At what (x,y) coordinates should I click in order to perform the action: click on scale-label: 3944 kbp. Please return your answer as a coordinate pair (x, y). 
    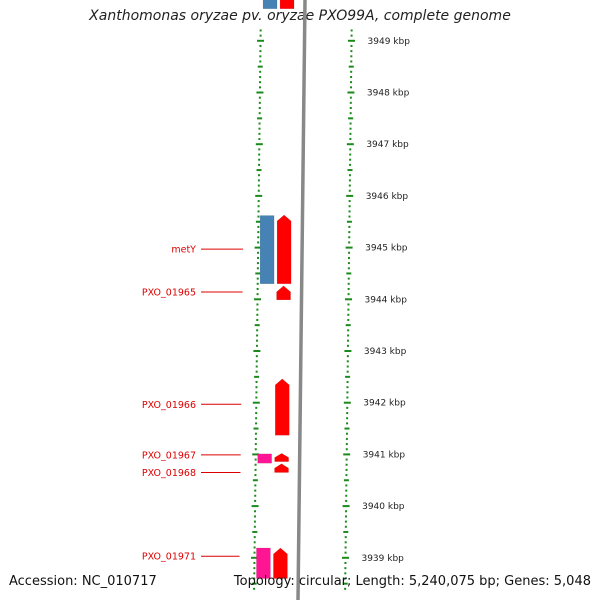
    Looking at the image, I should click on (386, 300).